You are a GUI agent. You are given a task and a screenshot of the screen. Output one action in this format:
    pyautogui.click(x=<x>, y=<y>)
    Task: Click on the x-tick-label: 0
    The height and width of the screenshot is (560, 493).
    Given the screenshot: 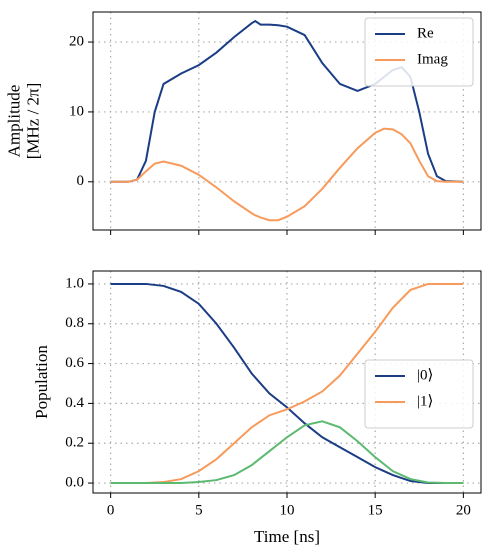 What is the action you would take?
    pyautogui.click(x=111, y=510)
    